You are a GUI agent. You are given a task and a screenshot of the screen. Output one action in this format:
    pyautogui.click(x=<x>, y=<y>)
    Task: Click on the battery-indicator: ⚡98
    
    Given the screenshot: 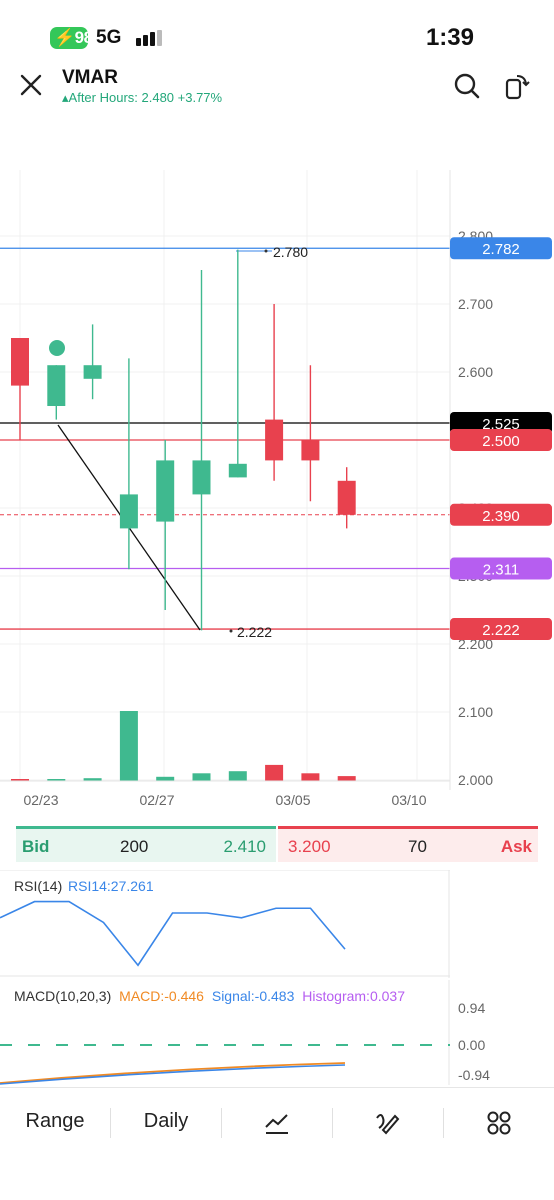 What is the action you would take?
    pyautogui.click(x=71, y=38)
    